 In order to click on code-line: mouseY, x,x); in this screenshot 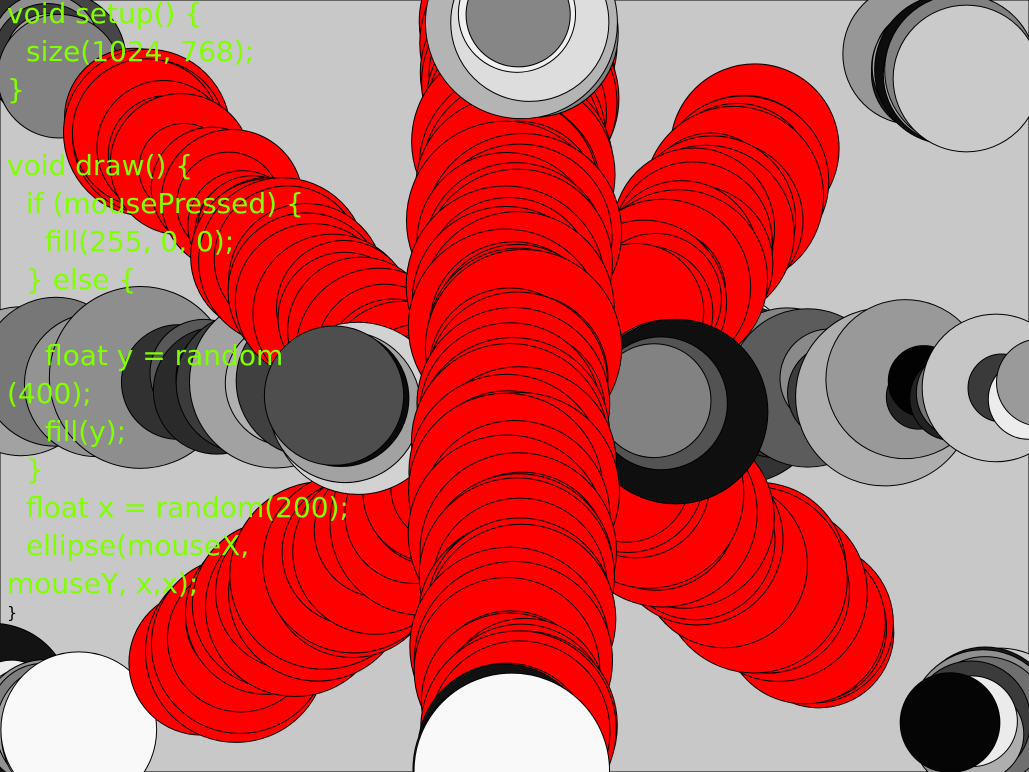, I will do `click(103, 583)`.